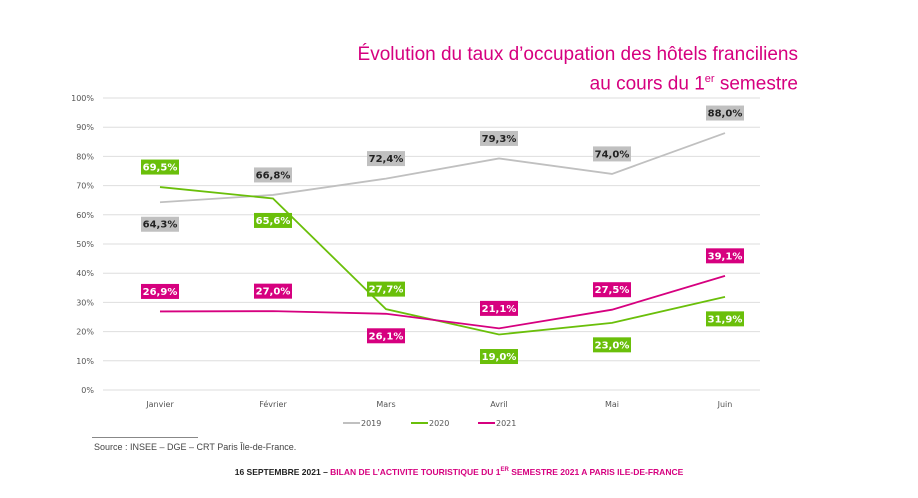 Image resolution: width=918 pixels, height=498 pixels. I want to click on x-tick-label: Mars, so click(385, 404).